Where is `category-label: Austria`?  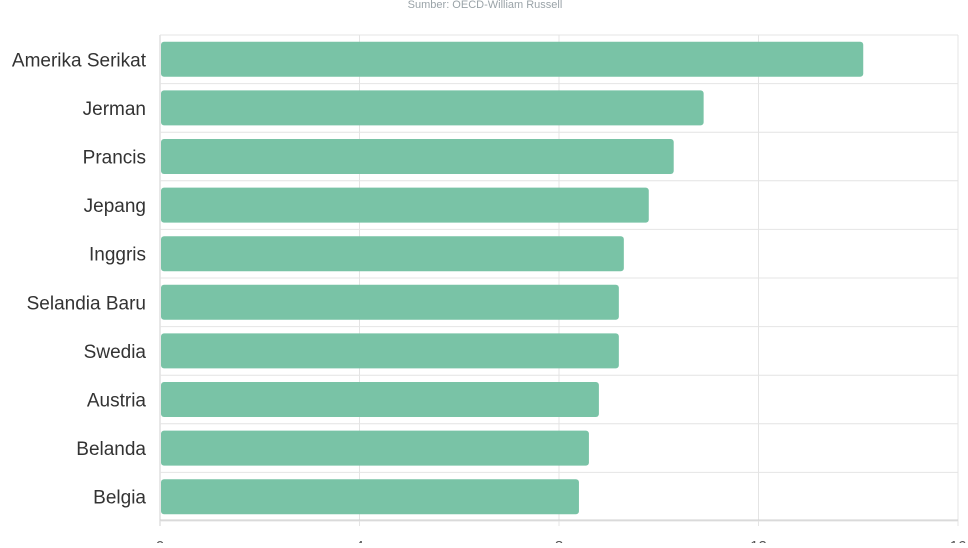
category-label: Austria is located at coordinates (117, 401).